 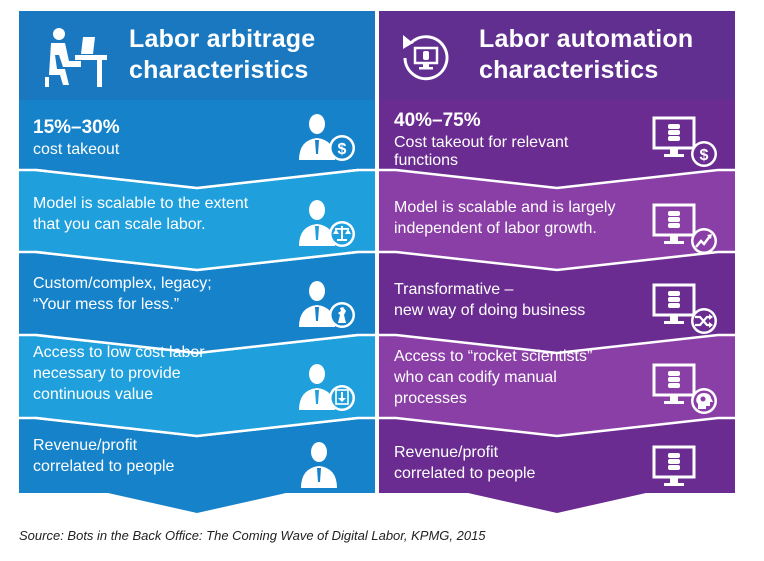 I want to click on left-row-3-line1: Custom/complex, legacy;, so click(x=122, y=283).